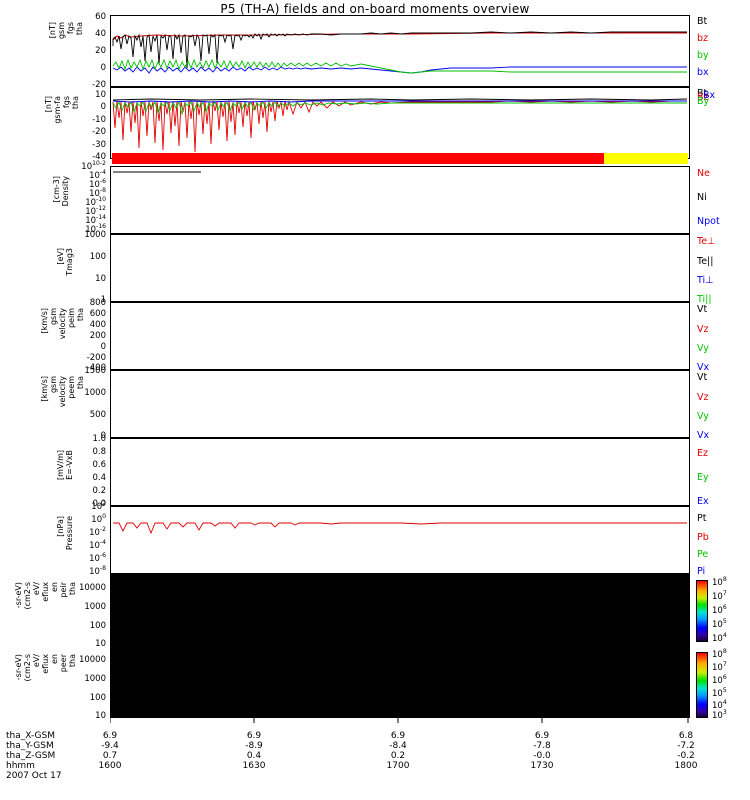 This screenshot has height=800, width=750. I want to click on legend-label: bz, so click(703, 38).